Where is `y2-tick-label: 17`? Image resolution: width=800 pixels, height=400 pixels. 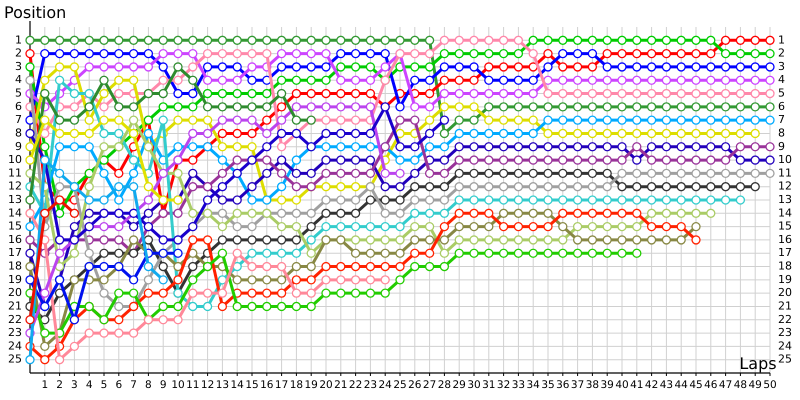 y2-tick-label: 17 is located at coordinates (785, 253).